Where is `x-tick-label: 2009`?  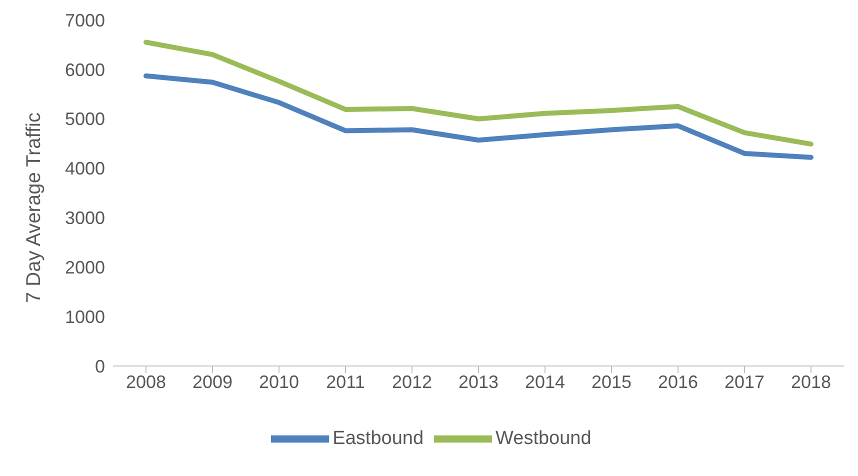
x-tick-label: 2009 is located at coordinates (212, 382).